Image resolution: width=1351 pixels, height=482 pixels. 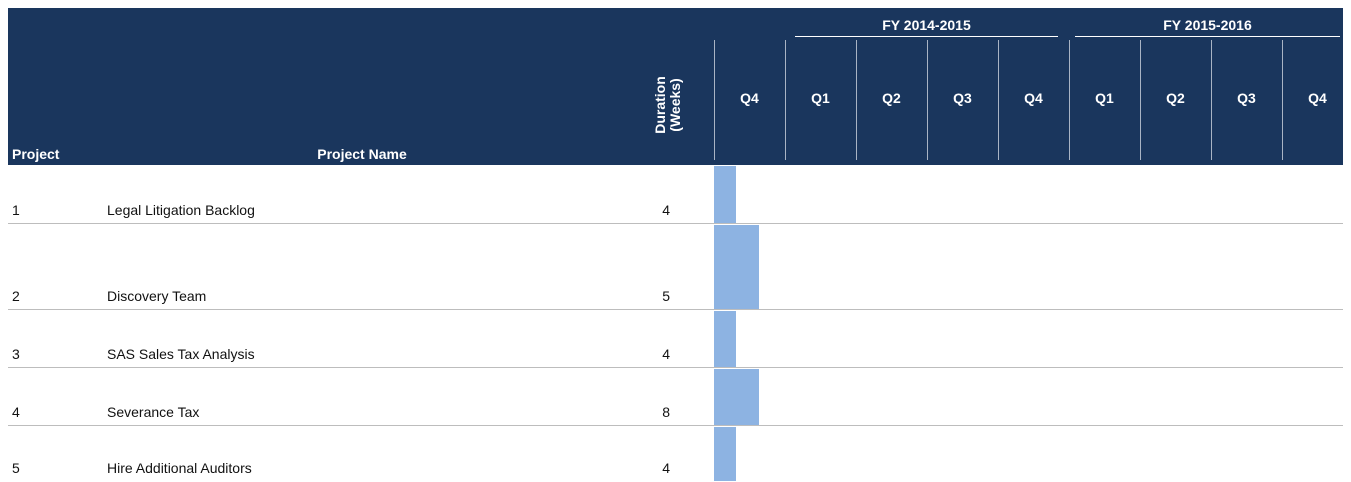 What do you see at coordinates (16, 296) in the screenshot?
I see `project-number: 2` at bounding box center [16, 296].